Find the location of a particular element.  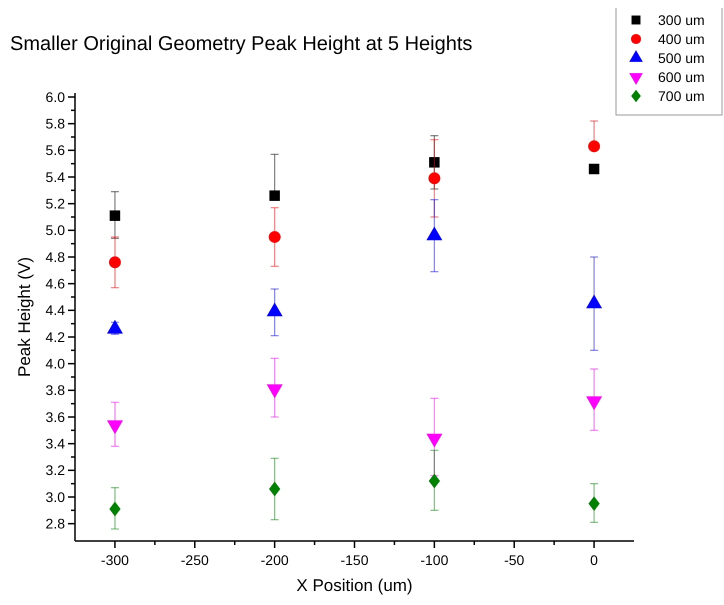

y-tick-label: 5.6 is located at coordinates (56, 150).